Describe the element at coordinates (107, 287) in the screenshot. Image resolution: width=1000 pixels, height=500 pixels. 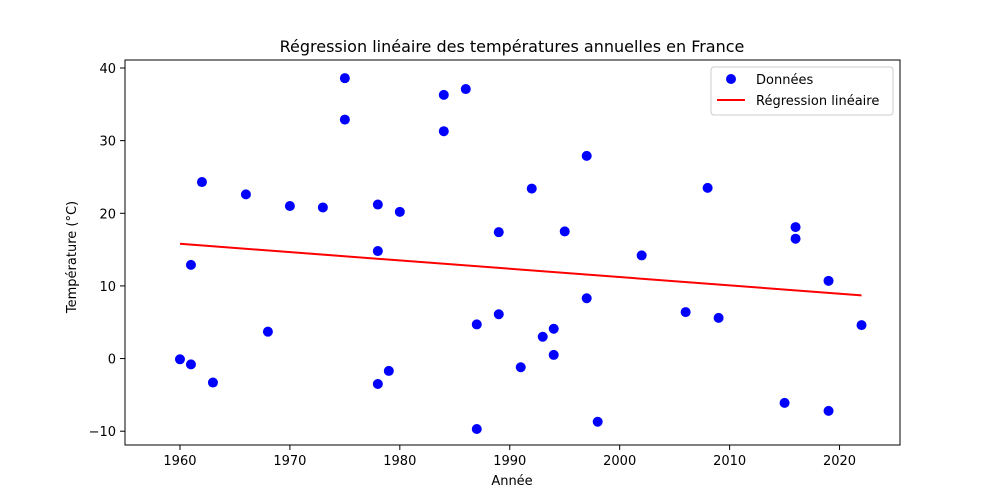
I see `y-tick-label: 10` at that location.